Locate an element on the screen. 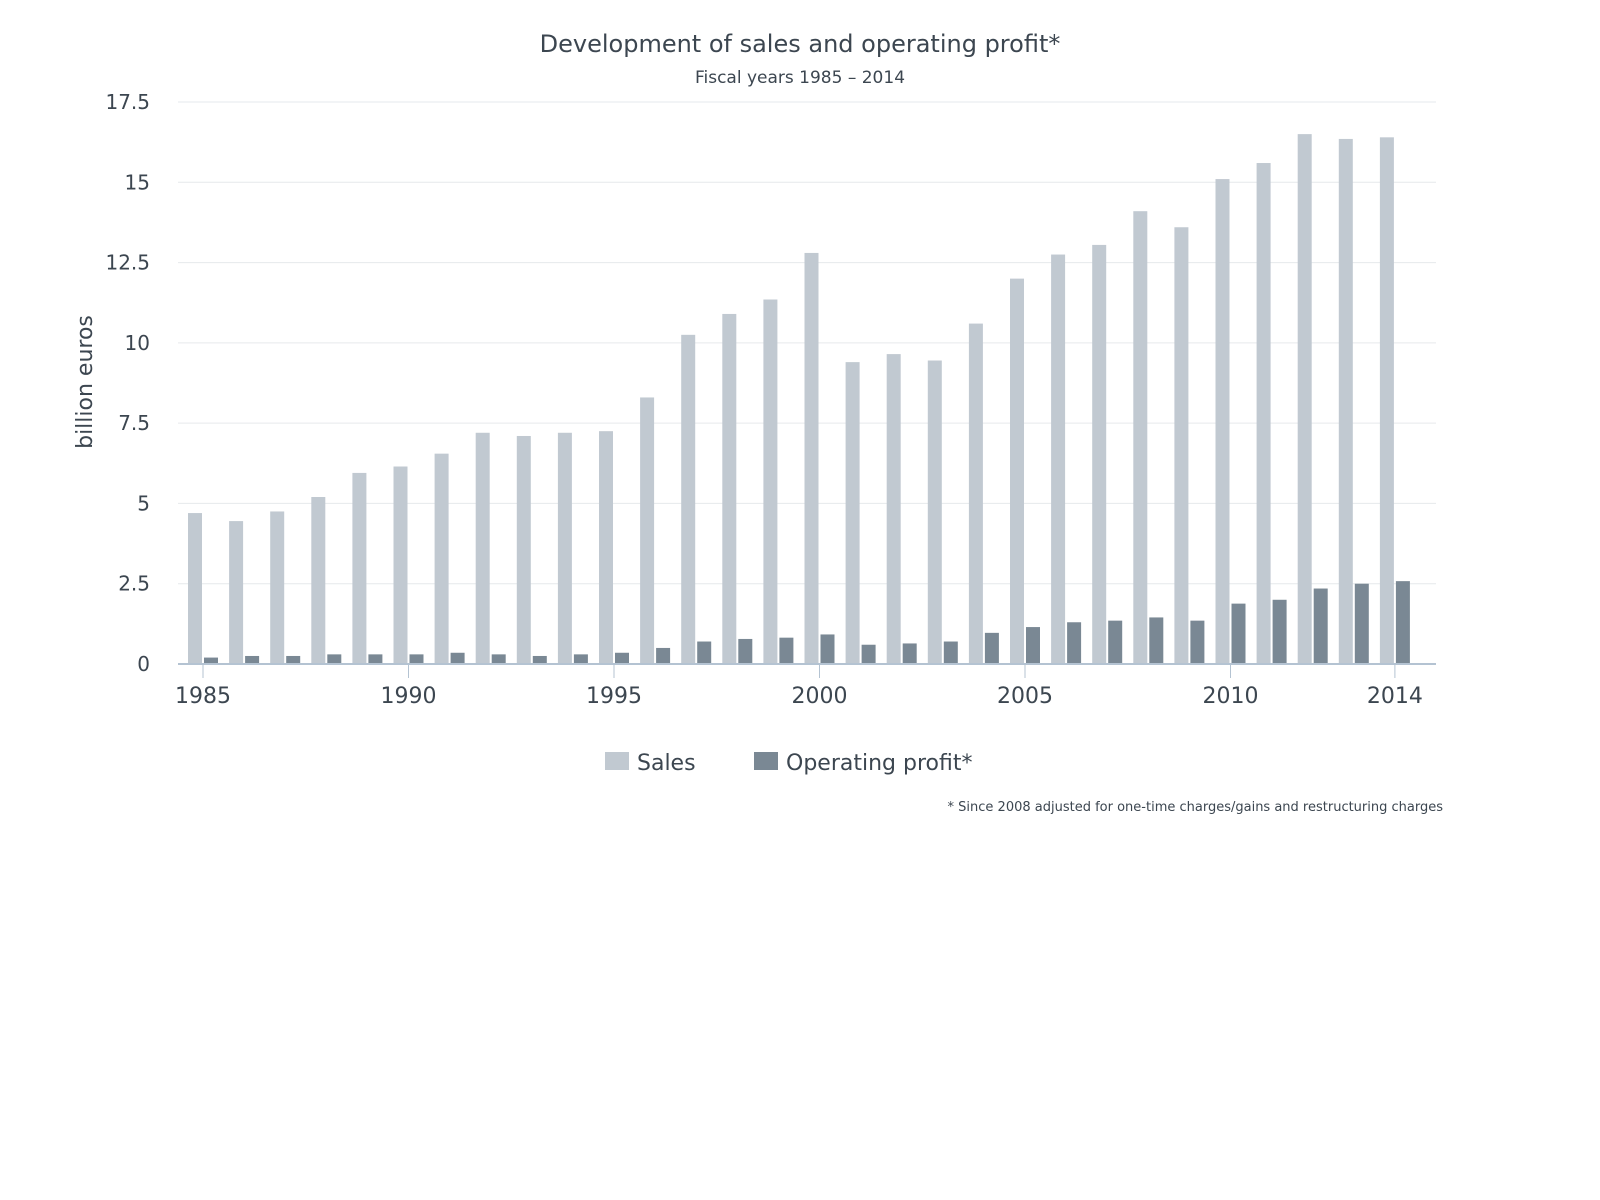 The image size is (1600, 1200). y-axis-ticks: 0 2.5 5 7.5 10 12.5 15 17.5 is located at coordinates (127, 383).